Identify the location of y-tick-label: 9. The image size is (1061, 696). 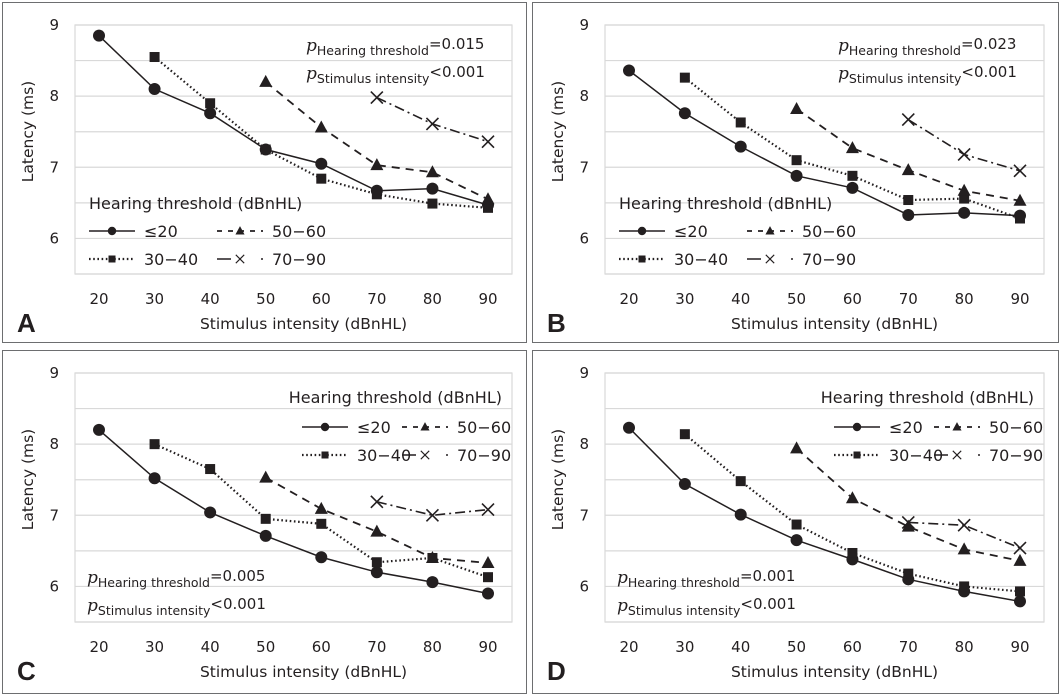
(54, 373).